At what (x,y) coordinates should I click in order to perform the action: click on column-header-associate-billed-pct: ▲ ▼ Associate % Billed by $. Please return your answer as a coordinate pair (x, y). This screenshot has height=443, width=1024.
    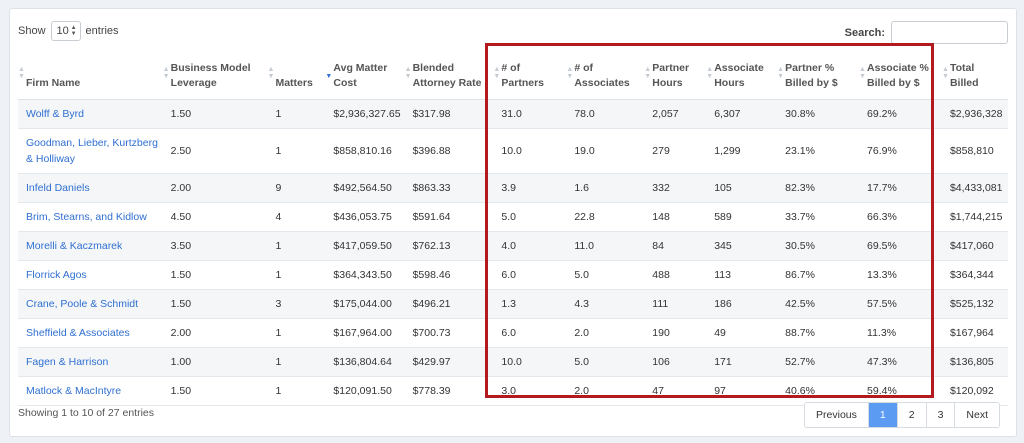
    Looking at the image, I should click on (900, 73).